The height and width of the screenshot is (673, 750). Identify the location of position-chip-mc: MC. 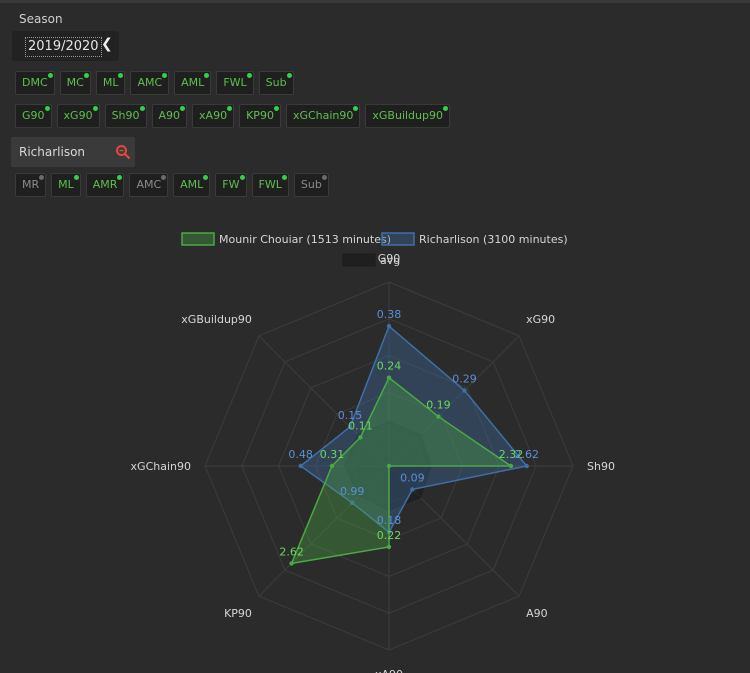
(75, 83).